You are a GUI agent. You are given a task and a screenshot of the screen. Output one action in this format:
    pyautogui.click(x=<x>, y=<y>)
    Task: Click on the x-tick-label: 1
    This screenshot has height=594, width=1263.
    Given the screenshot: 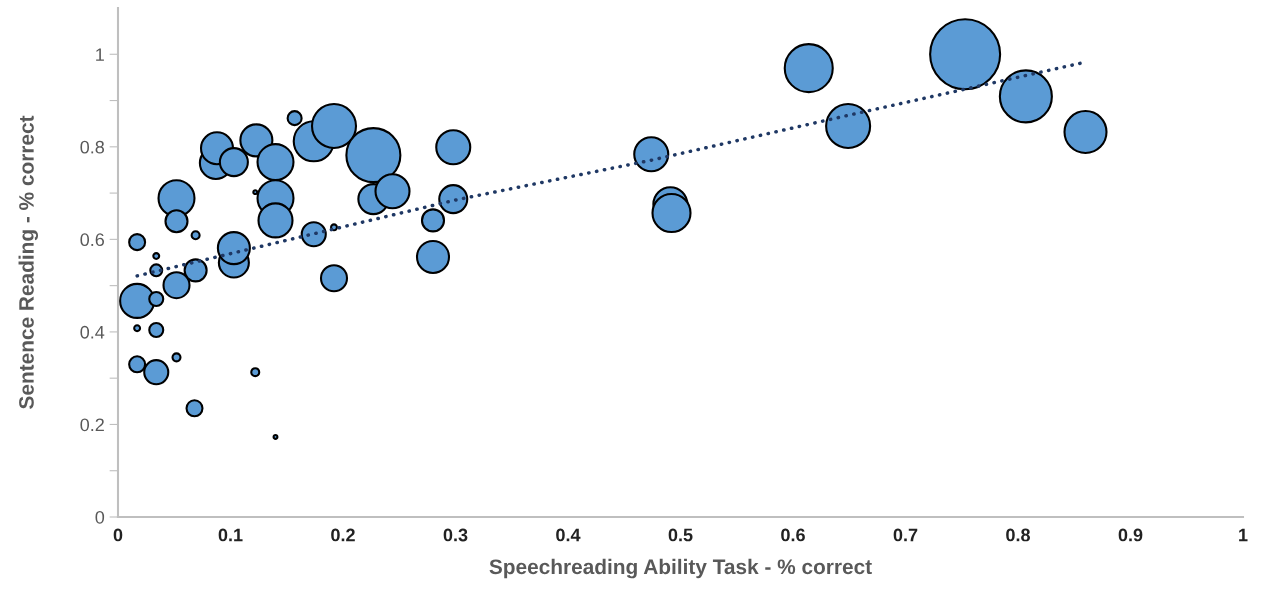 What is the action you would take?
    pyautogui.click(x=1243, y=535)
    